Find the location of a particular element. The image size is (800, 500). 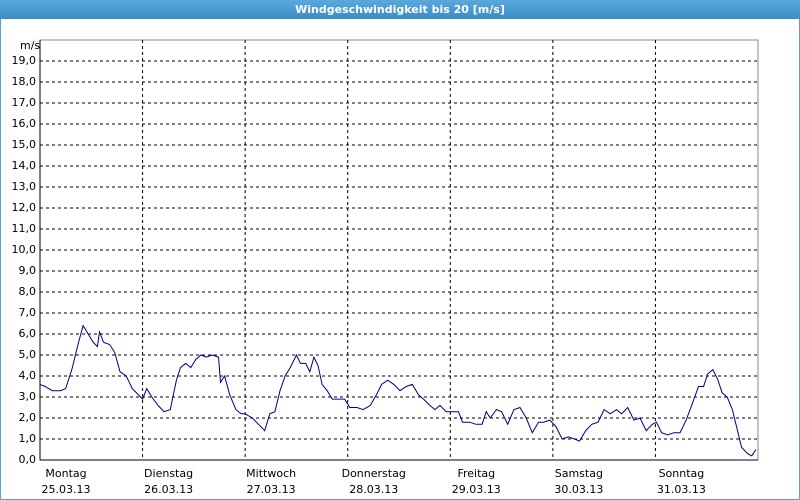

x-tick-label: Dienstag is located at coordinates (168, 473).